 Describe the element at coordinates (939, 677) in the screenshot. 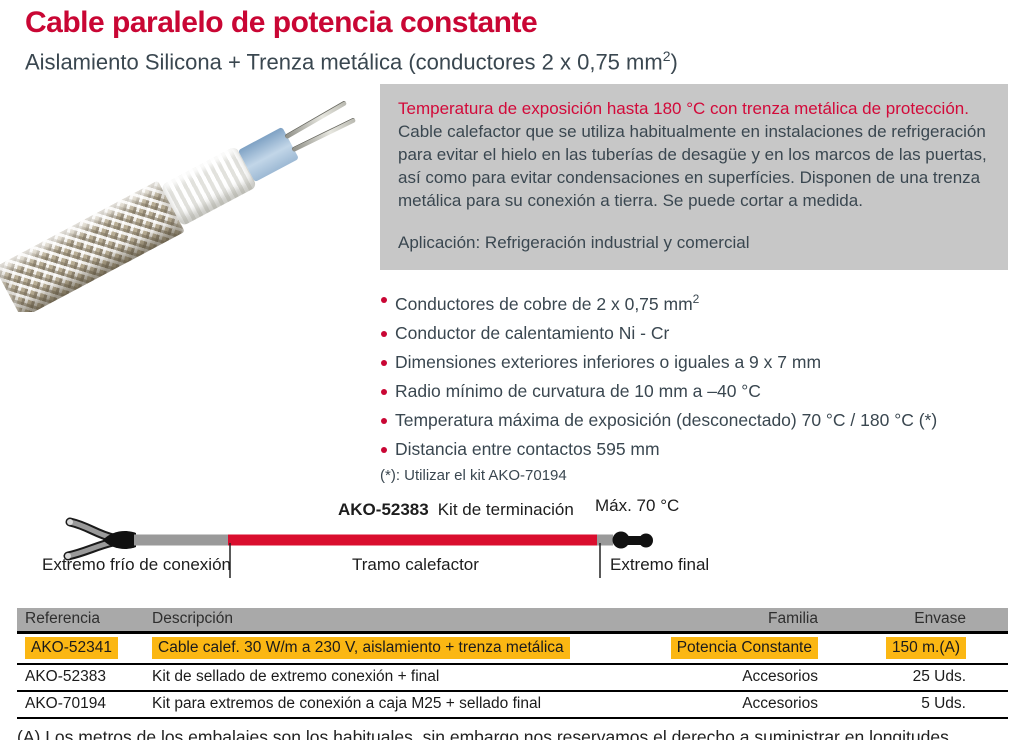

I see `cell-envase: 25 Uds.` at that location.